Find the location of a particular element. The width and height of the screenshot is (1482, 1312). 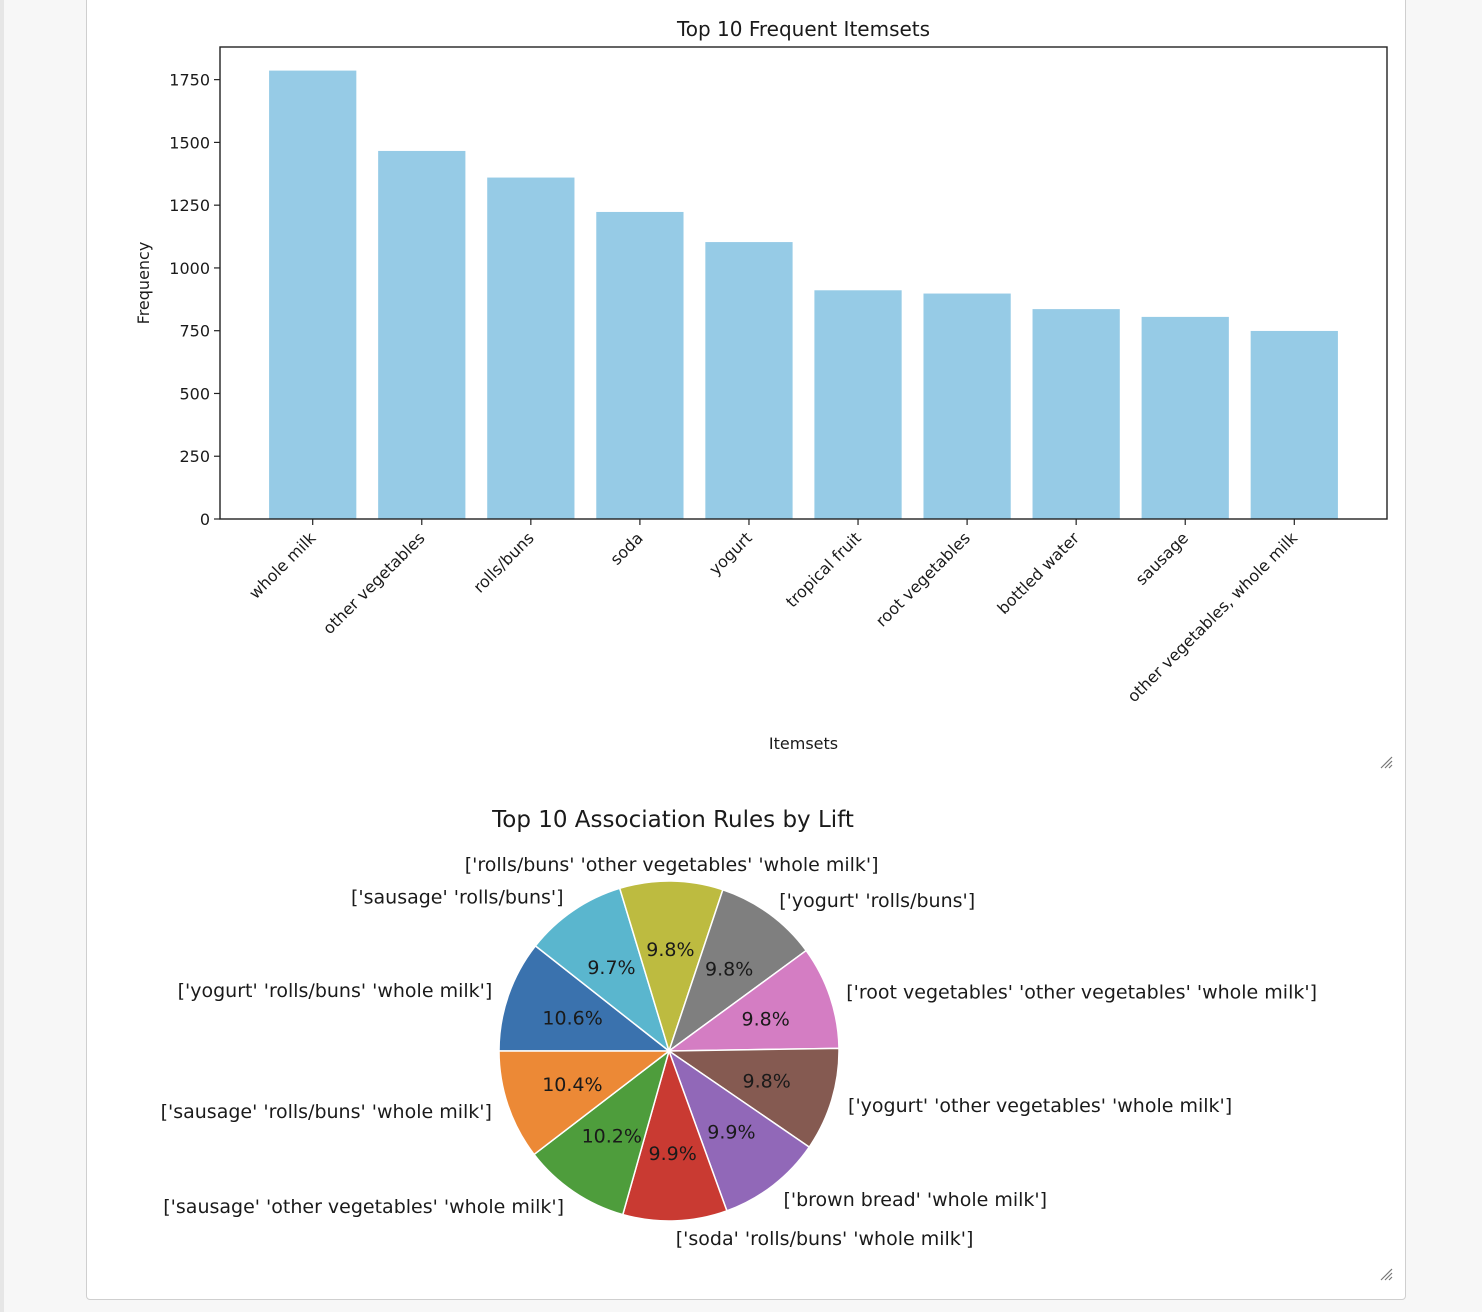

bar-chart-title: Top 10 Frequent Itemsets is located at coordinates (803, 29).